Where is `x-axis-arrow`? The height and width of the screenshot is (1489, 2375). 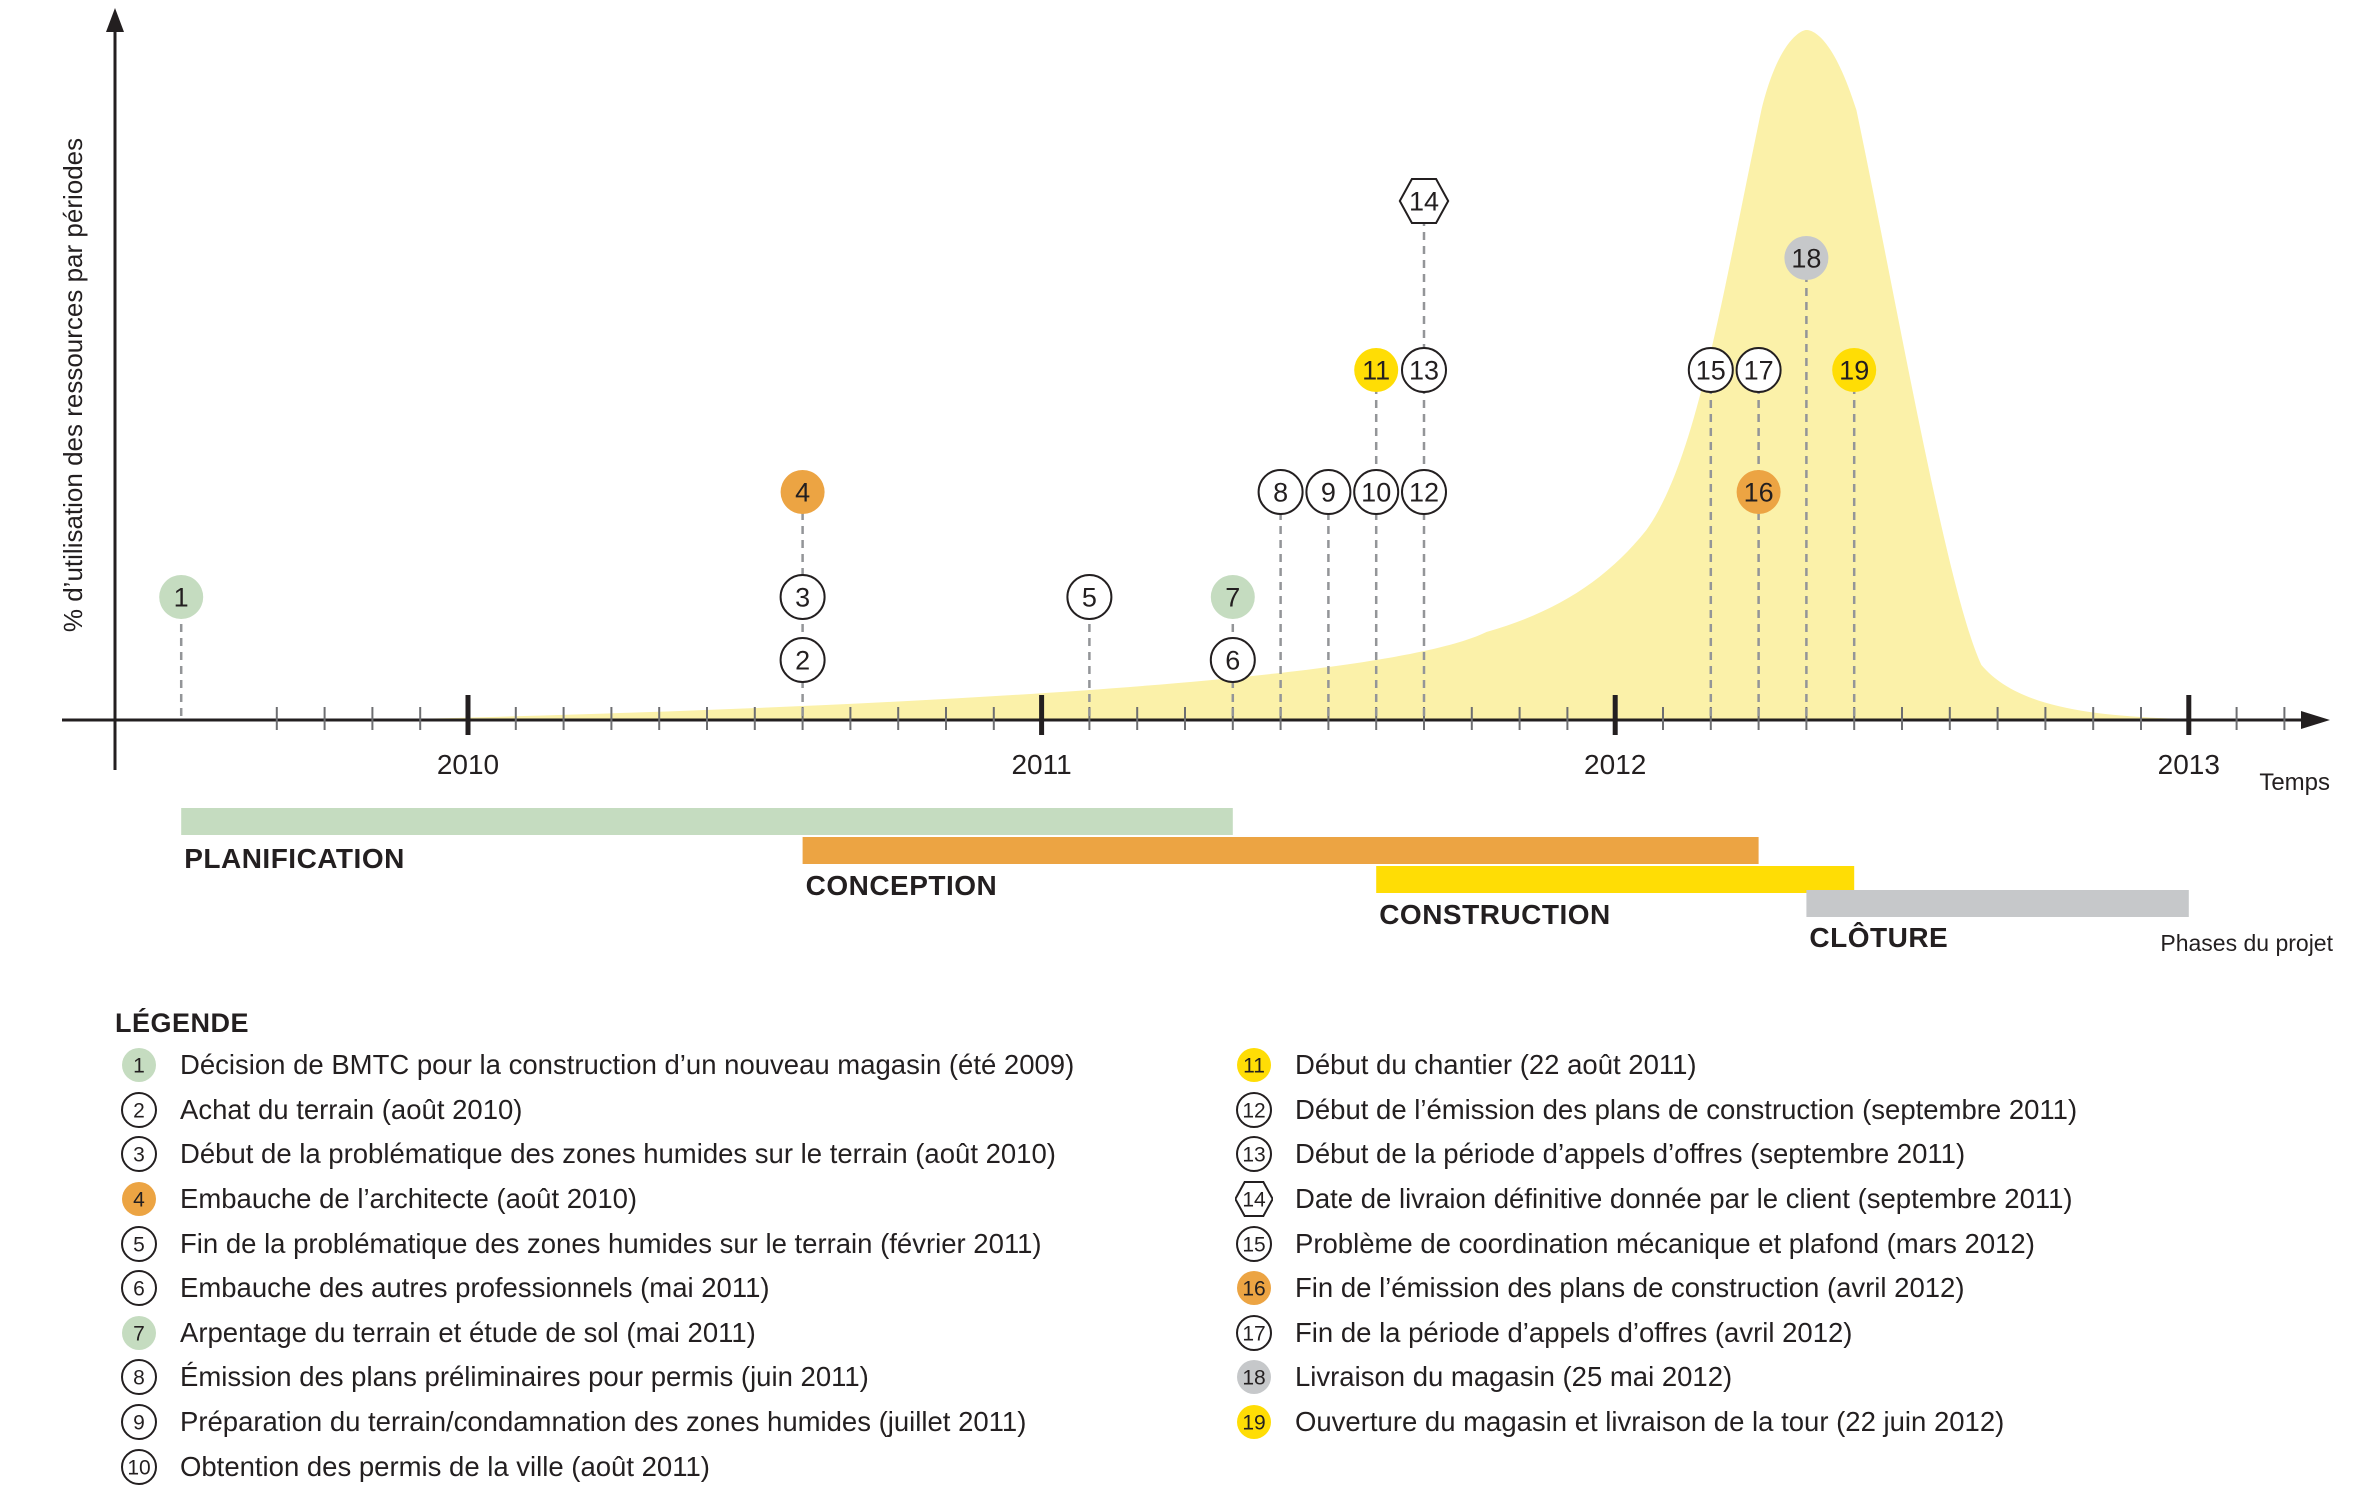 x-axis-arrow is located at coordinates (2315, 720).